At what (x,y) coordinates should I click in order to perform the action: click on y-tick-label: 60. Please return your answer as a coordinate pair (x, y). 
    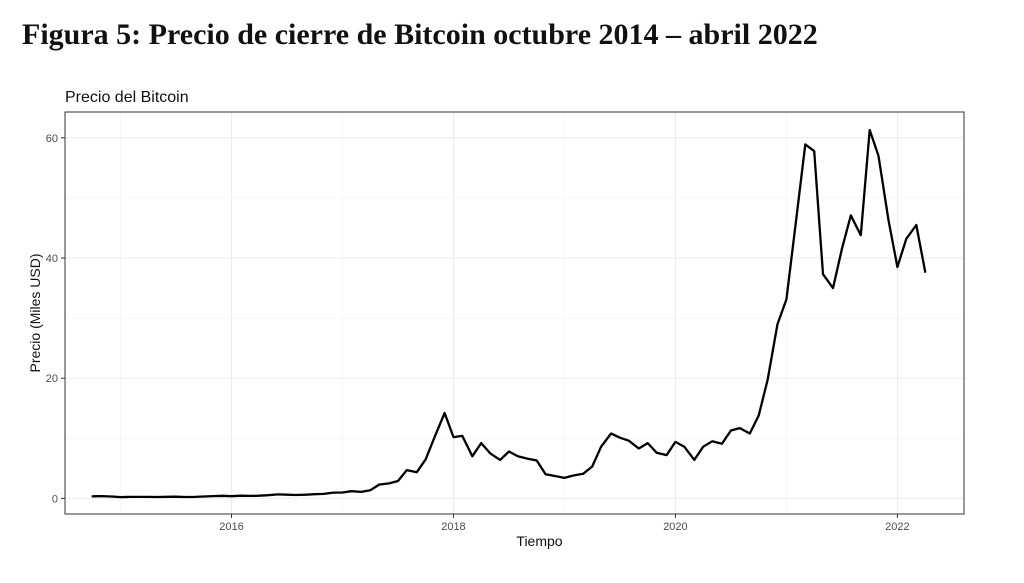
    Looking at the image, I should click on (52, 139).